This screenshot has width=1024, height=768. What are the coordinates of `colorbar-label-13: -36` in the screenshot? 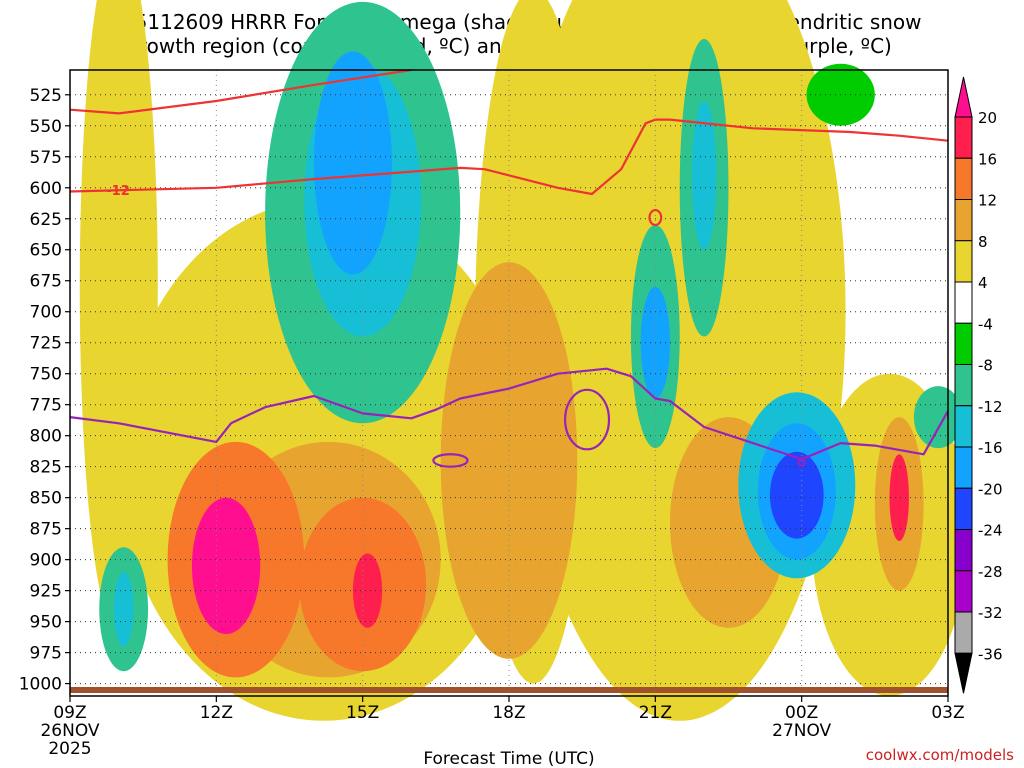 It's located at (990, 654).